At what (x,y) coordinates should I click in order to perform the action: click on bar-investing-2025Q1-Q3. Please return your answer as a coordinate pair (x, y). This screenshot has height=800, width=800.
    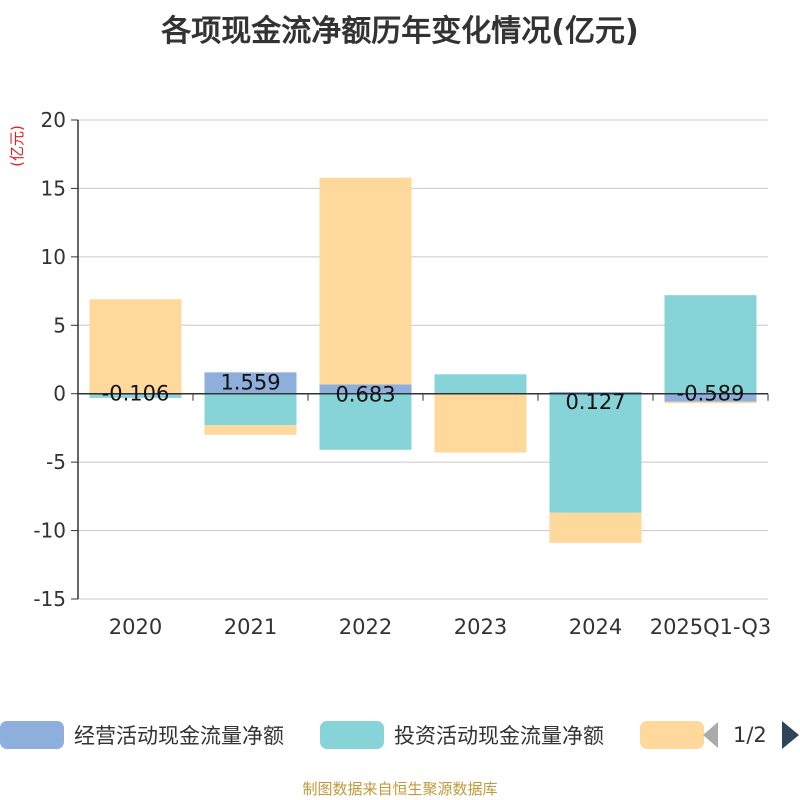
    Looking at the image, I should click on (710, 344).